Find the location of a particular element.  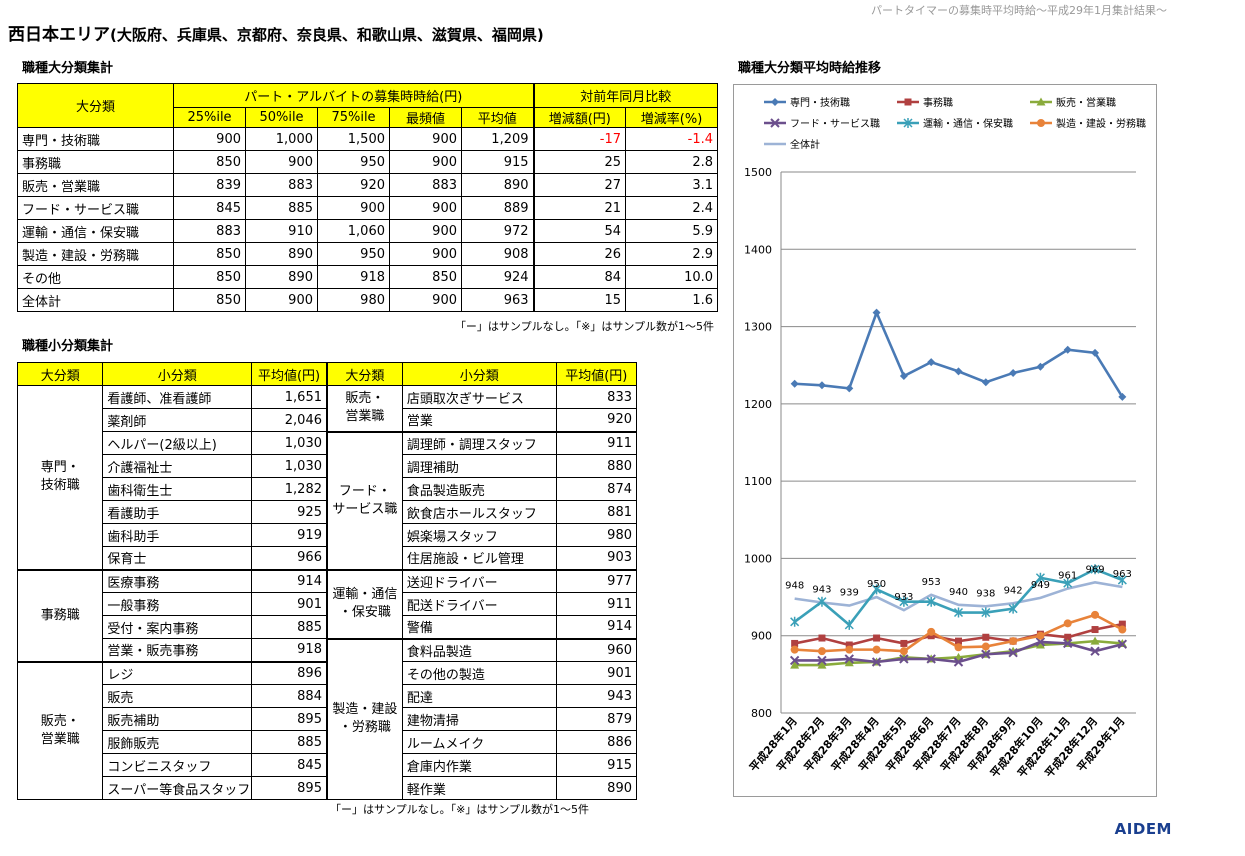

minor-item-value: 881 is located at coordinates (596, 512).